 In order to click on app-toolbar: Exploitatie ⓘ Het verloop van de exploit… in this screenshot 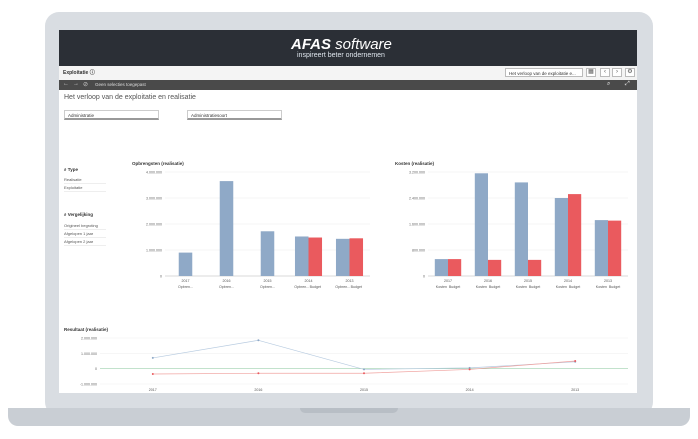, I will do `click(348, 73)`.